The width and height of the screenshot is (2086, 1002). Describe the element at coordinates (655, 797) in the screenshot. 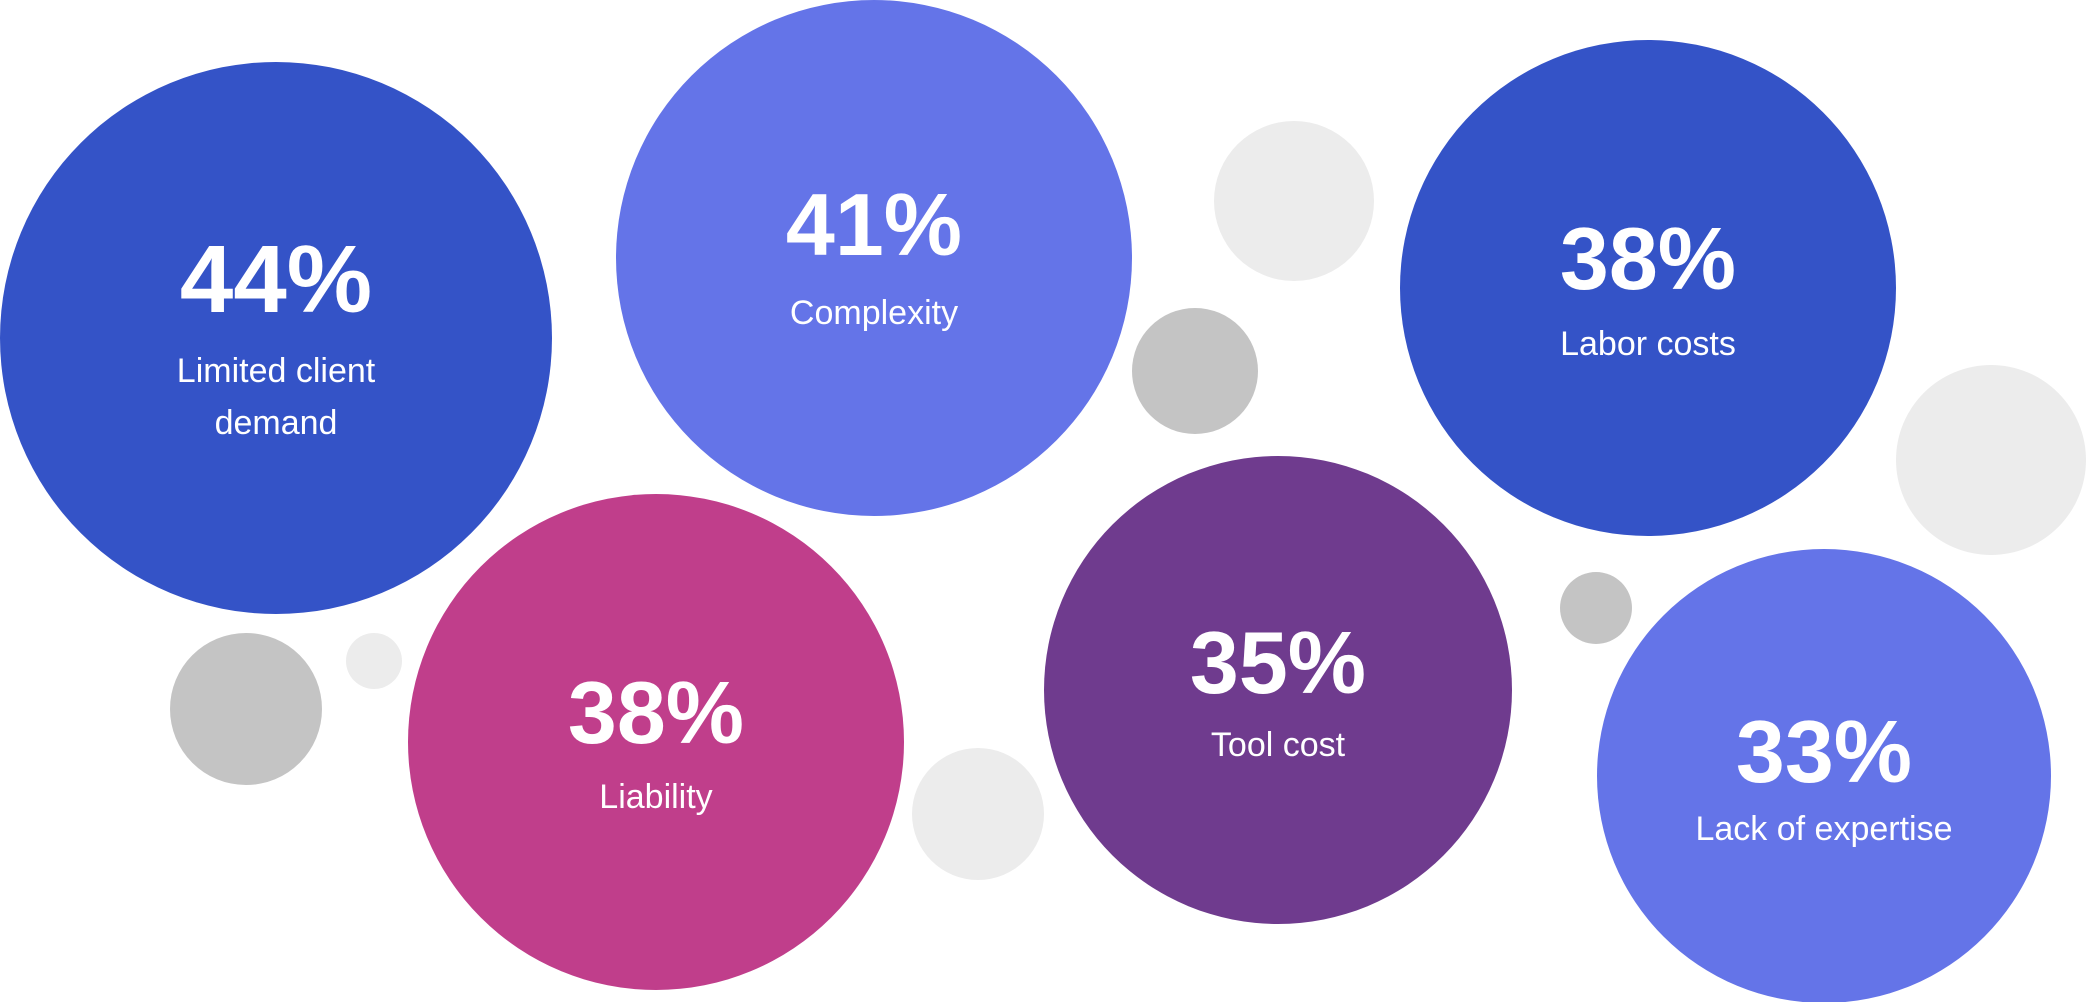

I see `bubble-label: Liability` at that location.